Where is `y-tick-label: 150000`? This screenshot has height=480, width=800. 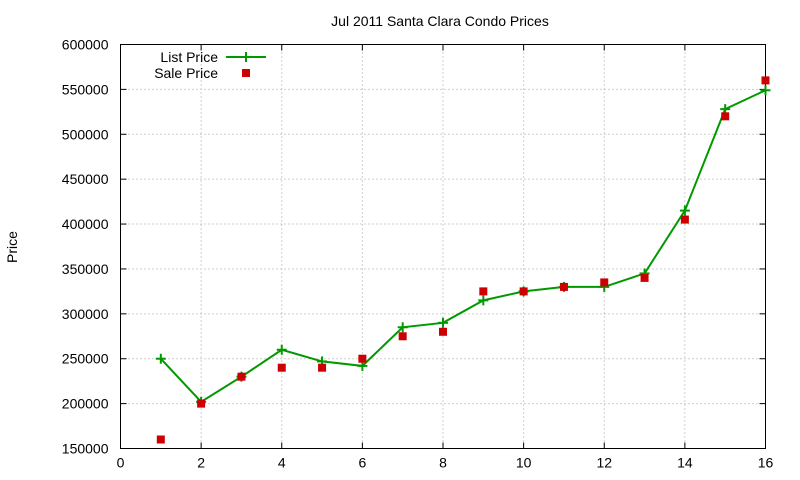
y-tick-label: 150000 is located at coordinates (85, 449).